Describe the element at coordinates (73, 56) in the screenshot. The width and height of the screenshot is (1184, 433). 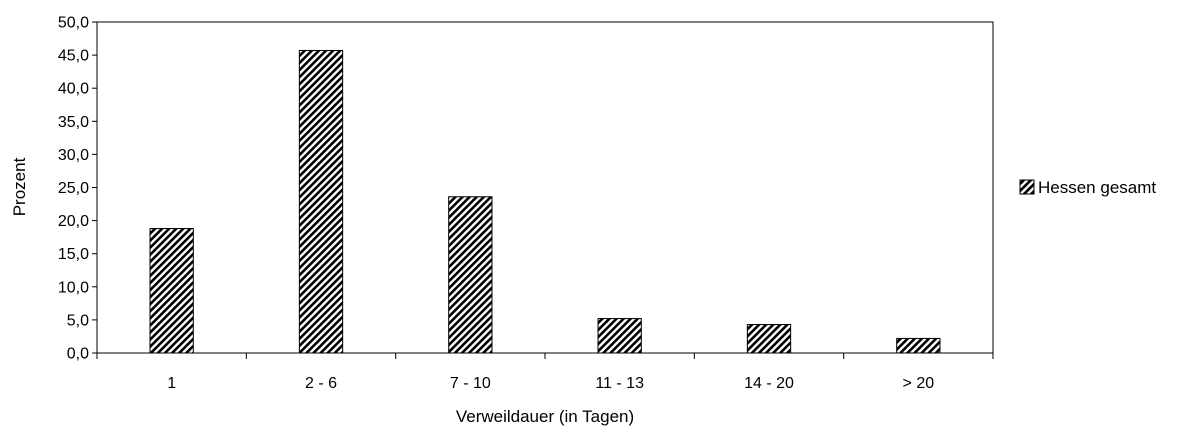
I see `y-tick-label: 45,0` at that location.